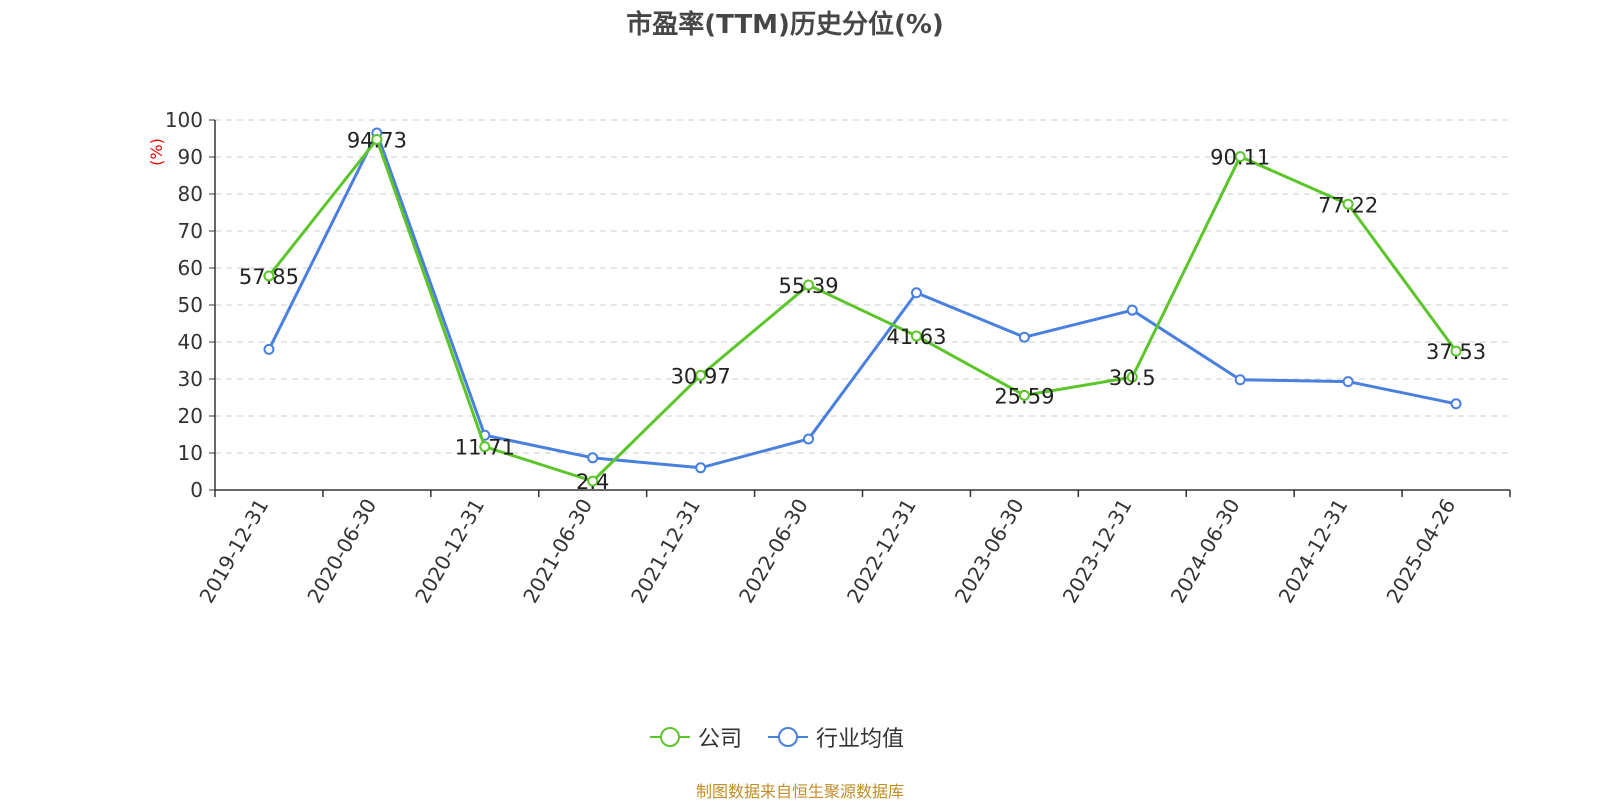 The image size is (1600, 802). Describe the element at coordinates (989, 551) in the screenshot. I see `x-tick-label: 2023-06-30` at that location.